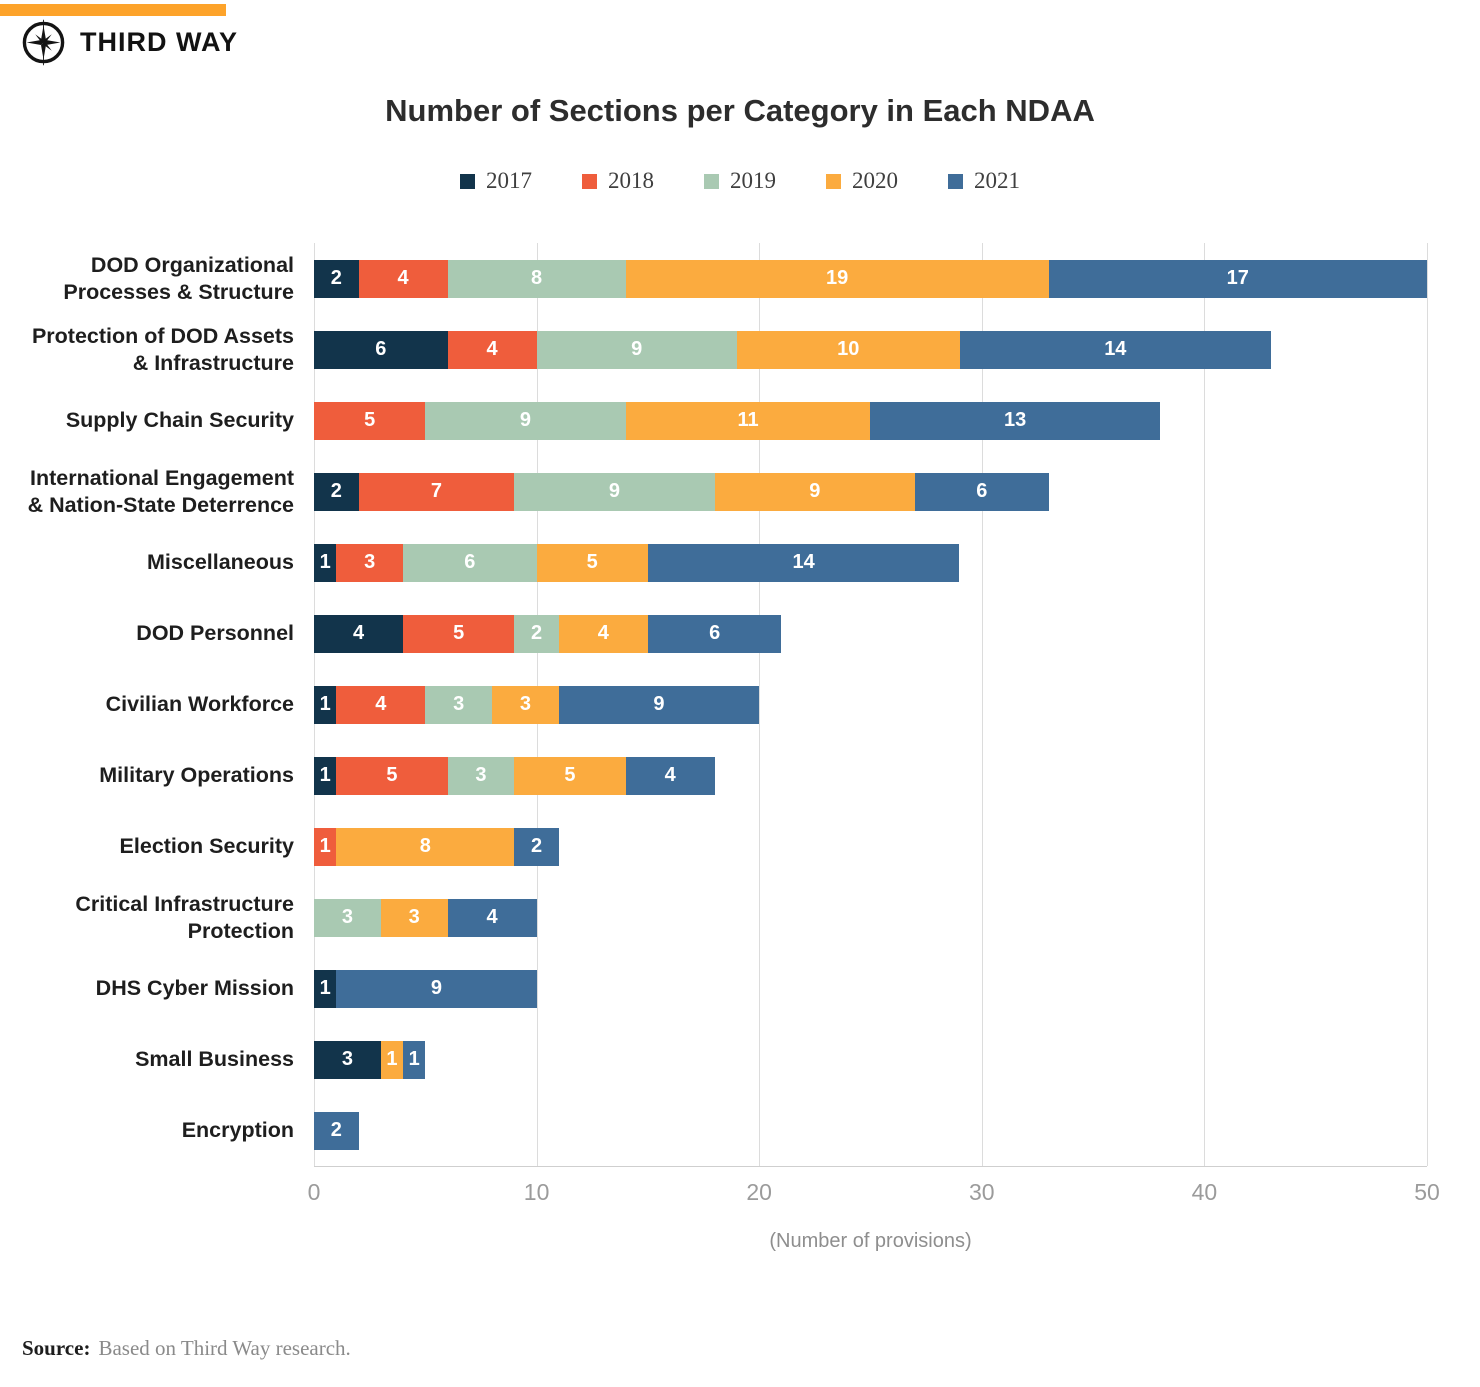  Describe the element at coordinates (1237, 278) in the screenshot. I see `segment-value-label: 17` at that location.